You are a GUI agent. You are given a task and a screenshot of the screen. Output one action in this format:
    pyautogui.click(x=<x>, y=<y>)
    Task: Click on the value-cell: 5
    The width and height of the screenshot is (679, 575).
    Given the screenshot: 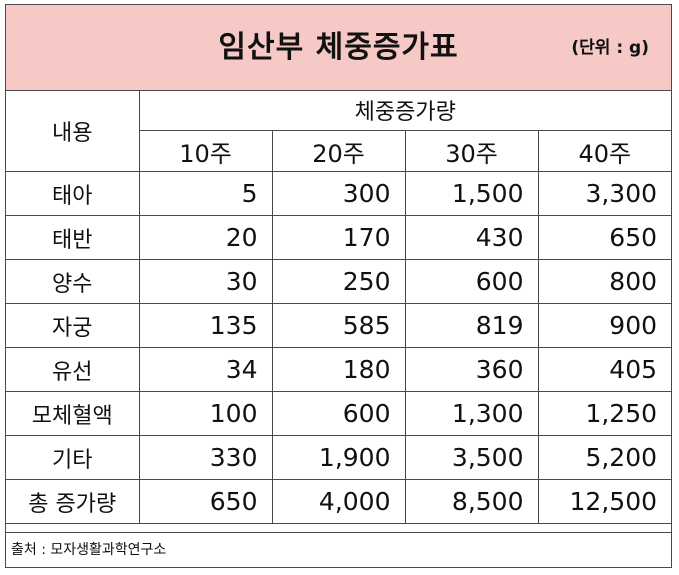 What is the action you would take?
    pyautogui.click(x=205, y=193)
    